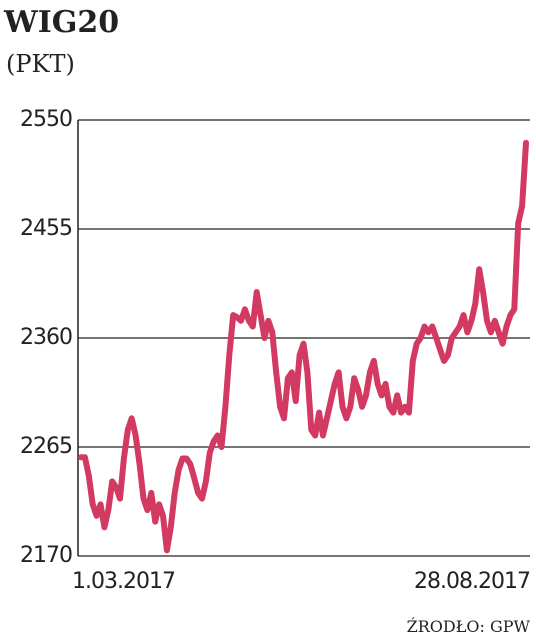 This screenshot has height=644, width=536. Describe the element at coordinates (46, 555) in the screenshot. I see `y-tick-label: 2170` at that location.